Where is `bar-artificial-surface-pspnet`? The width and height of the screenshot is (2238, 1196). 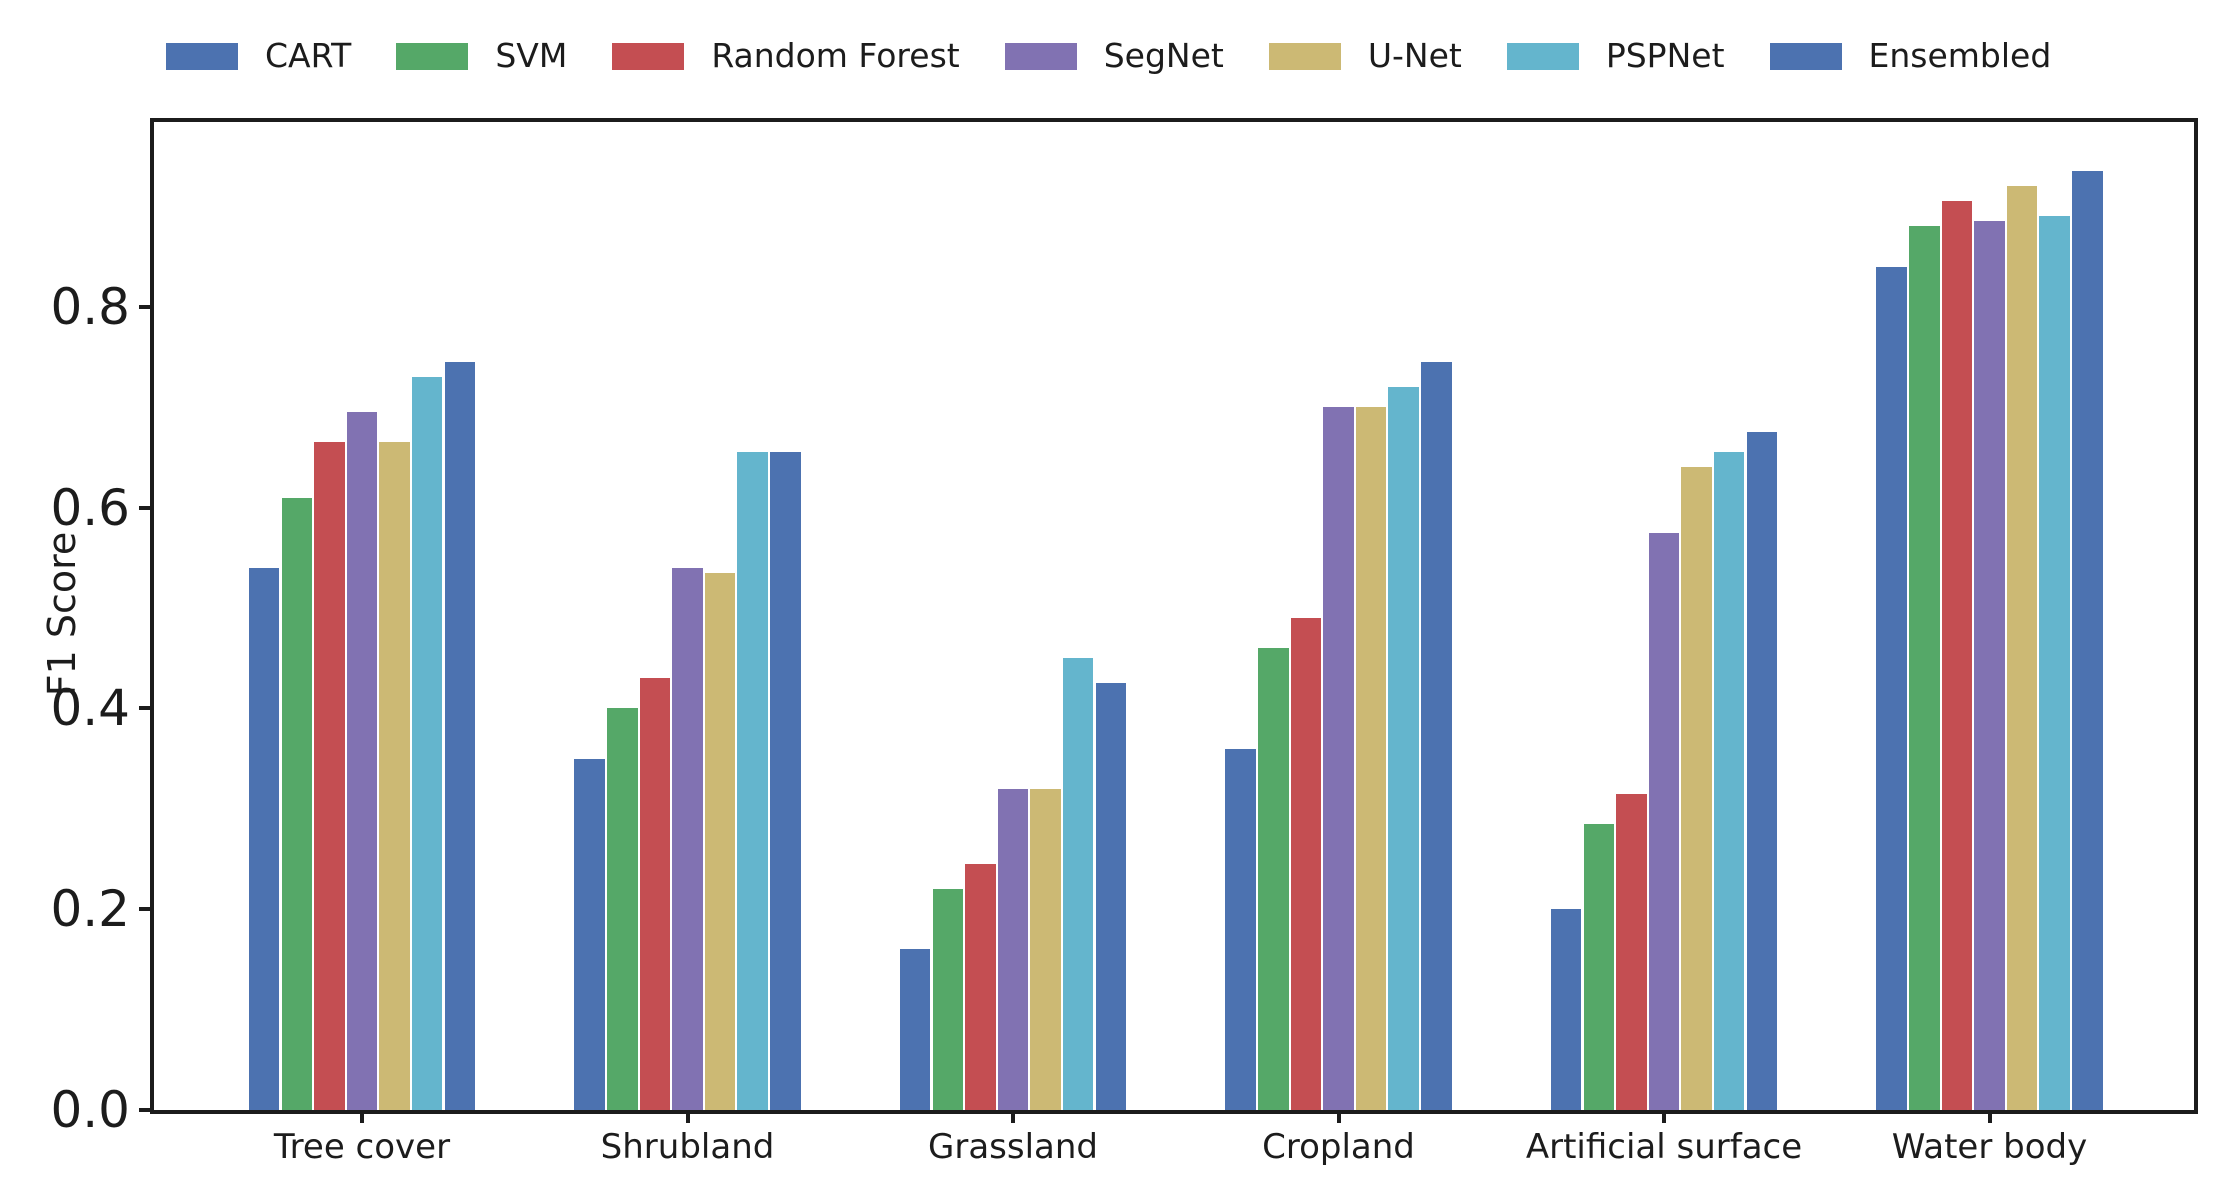
bar-artificial-surface-pspnet is located at coordinates (1729, 781).